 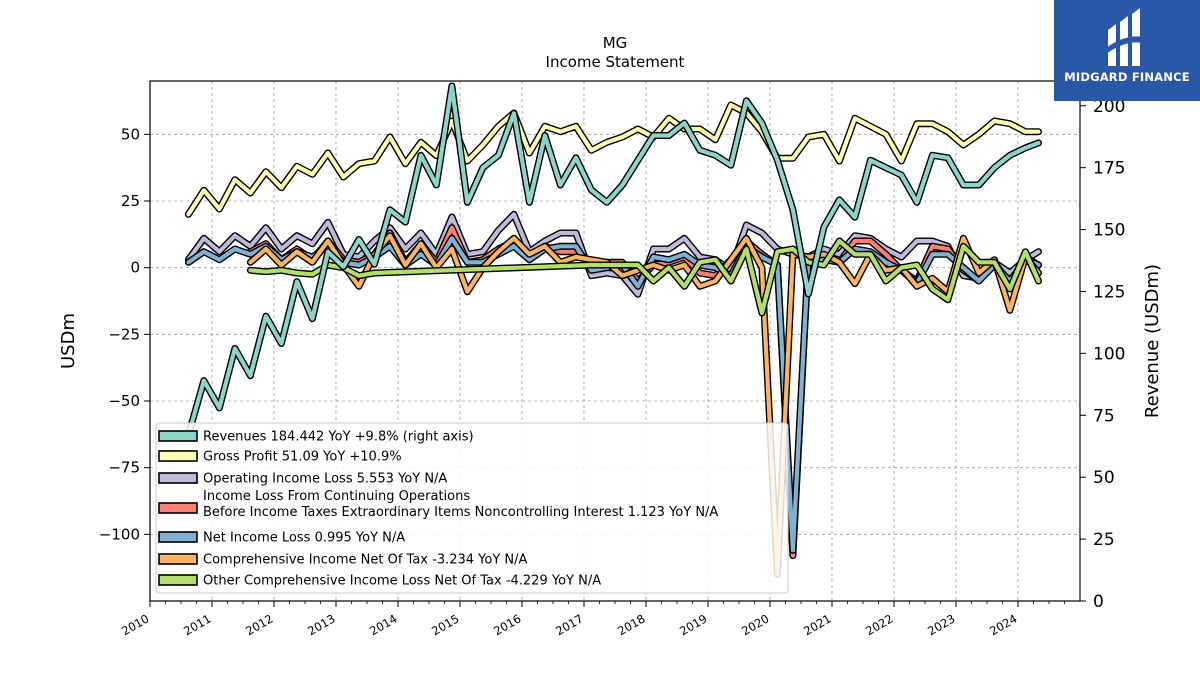 I want to click on right-tick-label: 100, so click(x=1109, y=354).